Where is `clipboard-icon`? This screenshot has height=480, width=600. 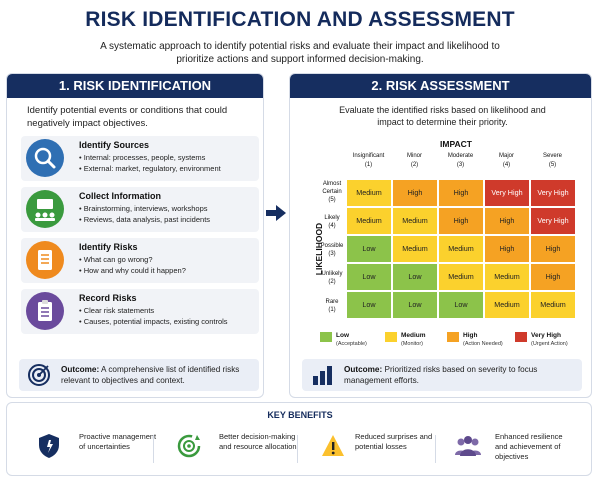
clipboard-icon is located at coordinates (45, 311).